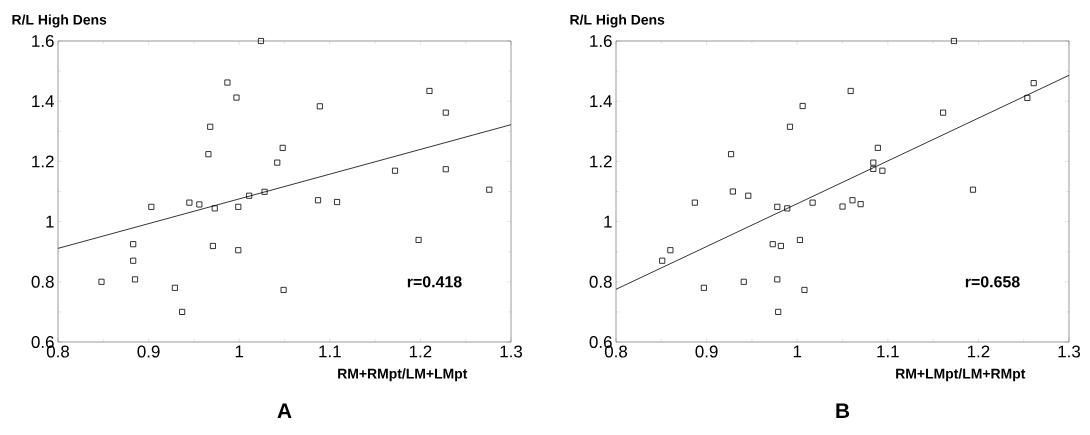 This screenshot has height=435, width=1090. I want to click on x-axis-title: RM+RMpt/LM+LMpt, so click(403, 375).